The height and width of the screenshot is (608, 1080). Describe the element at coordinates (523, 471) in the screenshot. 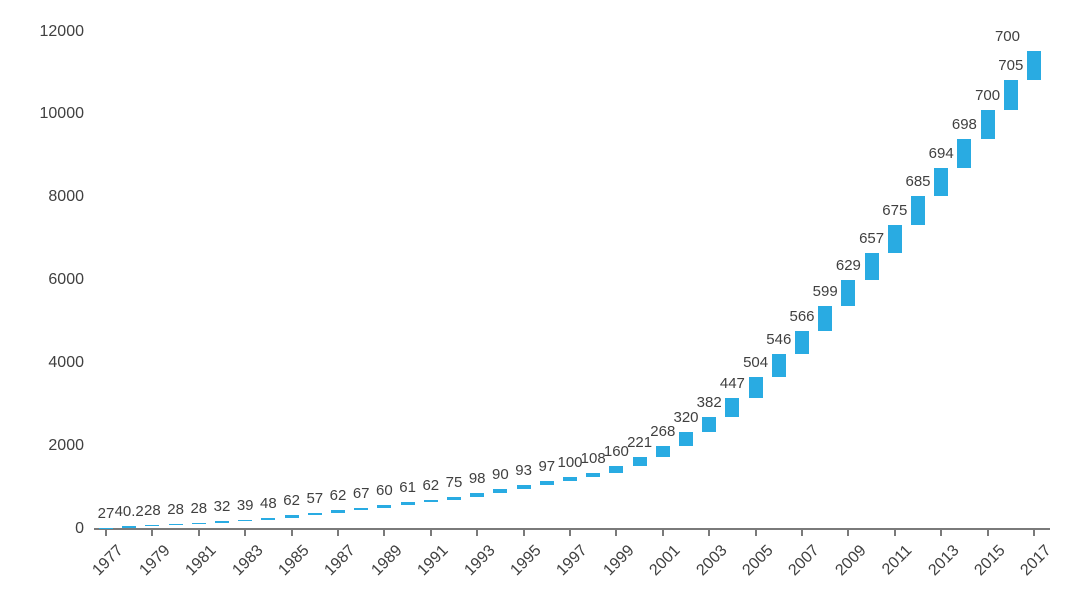

I see `bar-value-label: 93` at that location.